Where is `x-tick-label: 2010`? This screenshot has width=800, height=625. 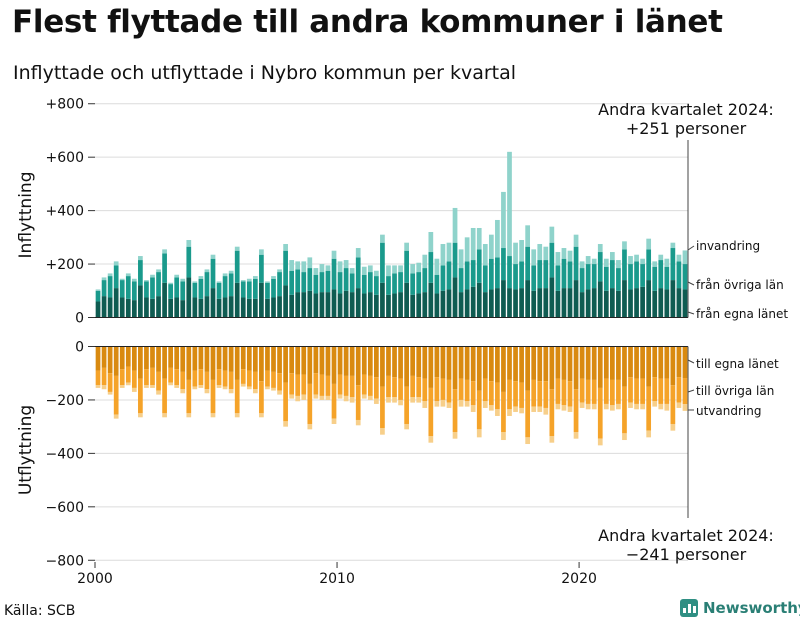
x-tick-label: 2010 is located at coordinates (337, 579).